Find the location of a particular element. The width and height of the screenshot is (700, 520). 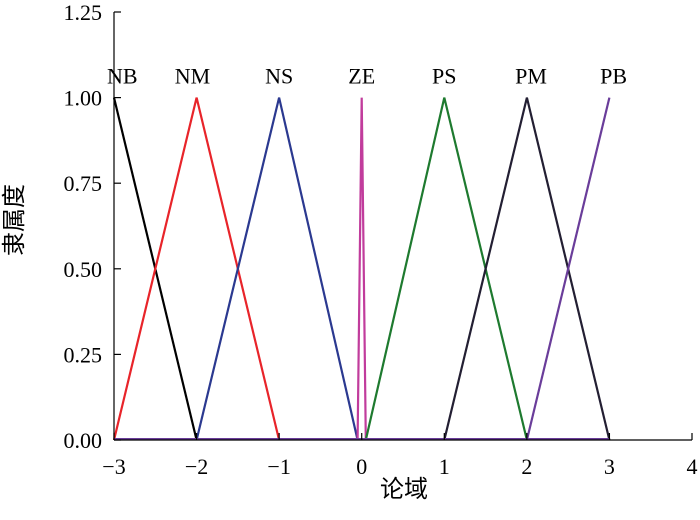

series-label-nm: NM is located at coordinates (192, 75).